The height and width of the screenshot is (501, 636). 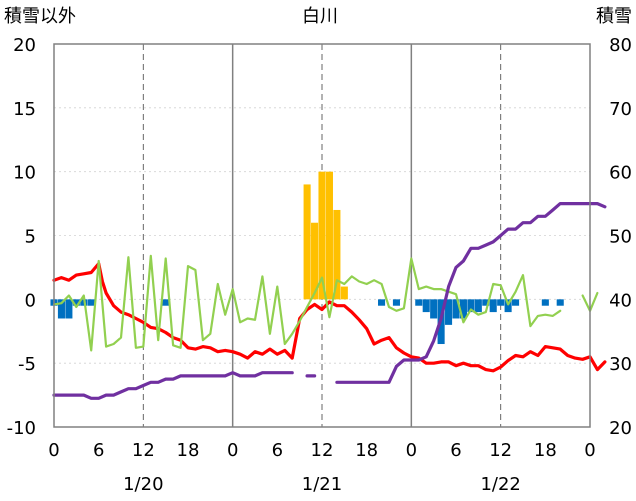 I want to click on date-label: 1/21, so click(x=322, y=484).